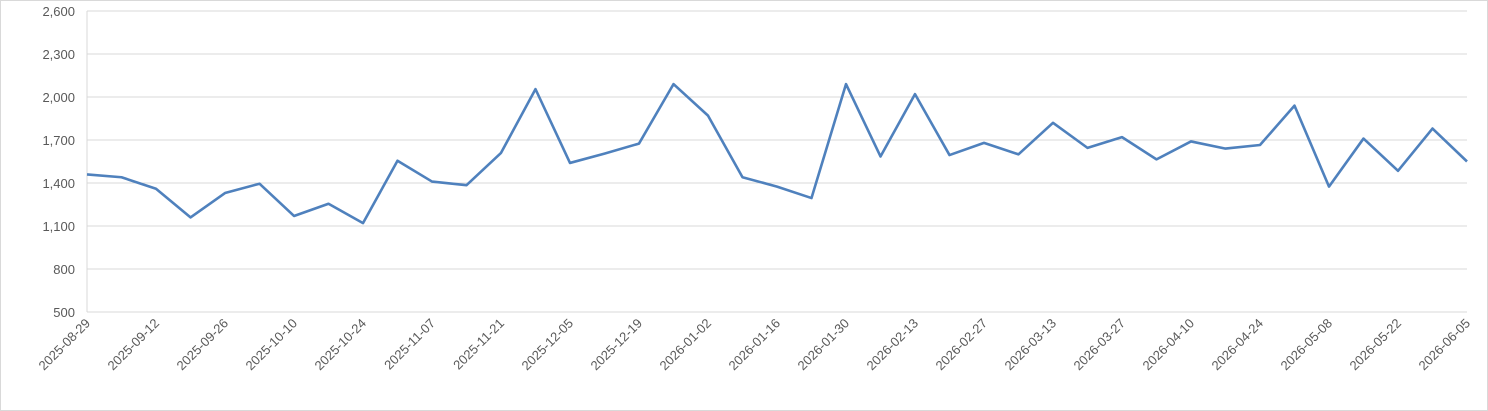 The height and width of the screenshot is (411, 1488). Describe the element at coordinates (64, 312) in the screenshot. I see `y-tick-label: 500` at that location.